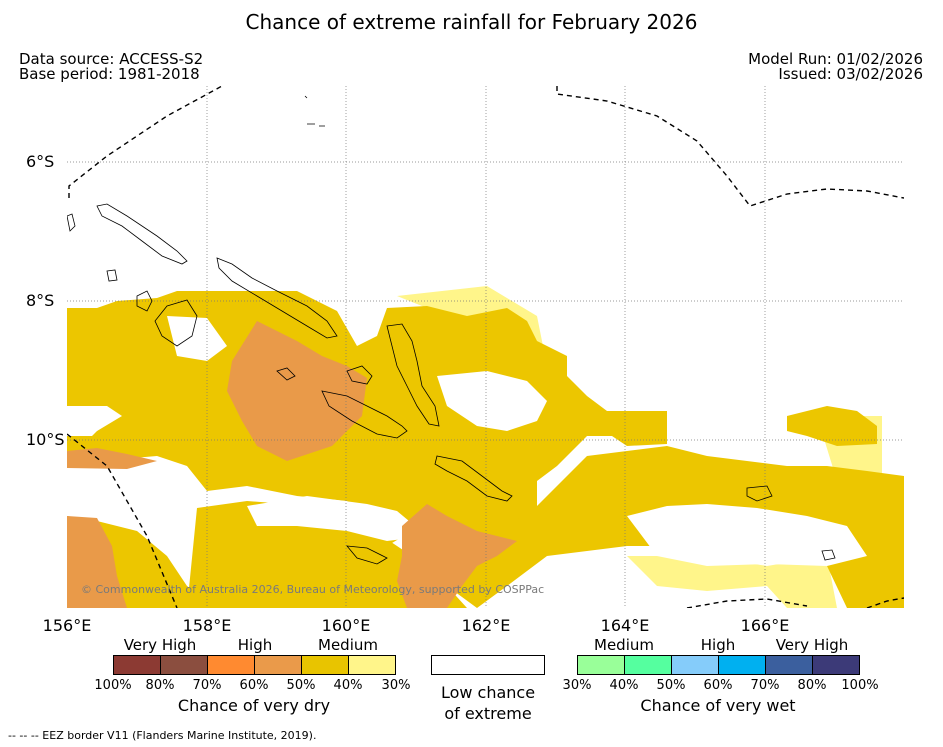 This screenshot has height=747, width=943. What do you see at coordinates (40, 161) in the screenshot?
I see `lat-label-6s: 6°S` at bounding box center [40, 161].